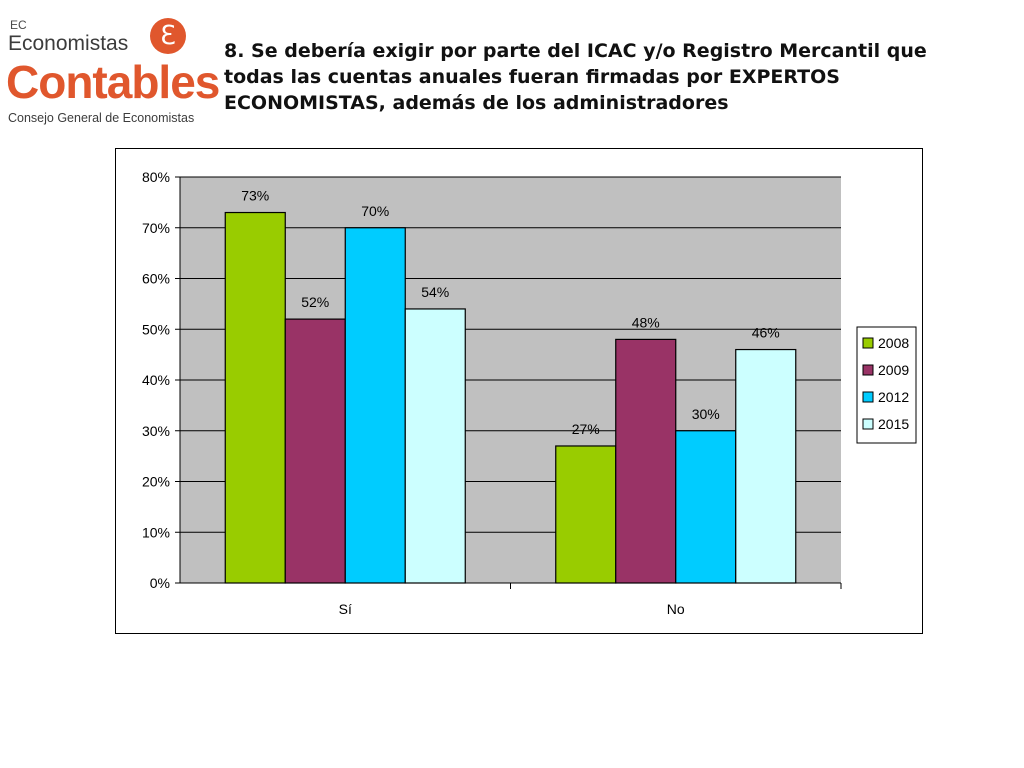 The width and height of the screenshot is (1024, 768). Describe the element at coordinates (315, 451) in the screenshot. I see `bar-2009-si` at that location.